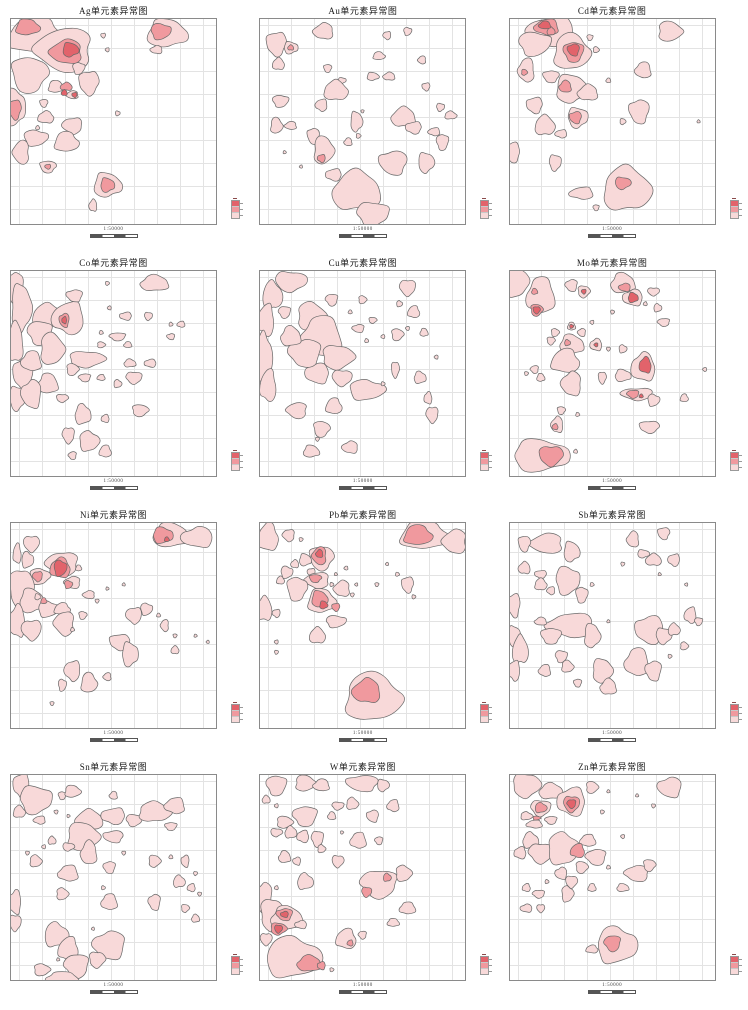 This screenshot has width=748, height=1010. Describe the element at coordinates (362, 740) in the screenshot. I see `scale-line-graphic` at that location.